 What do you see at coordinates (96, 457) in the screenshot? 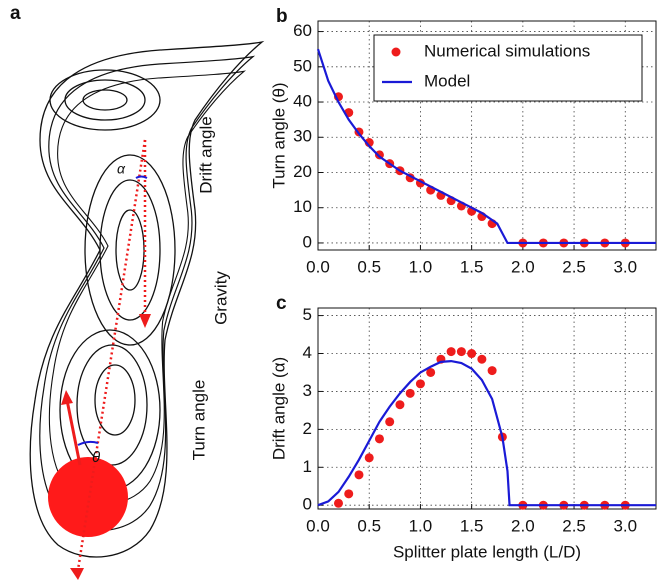
I see `theta-label: θ` at bounding box center [96, 457].